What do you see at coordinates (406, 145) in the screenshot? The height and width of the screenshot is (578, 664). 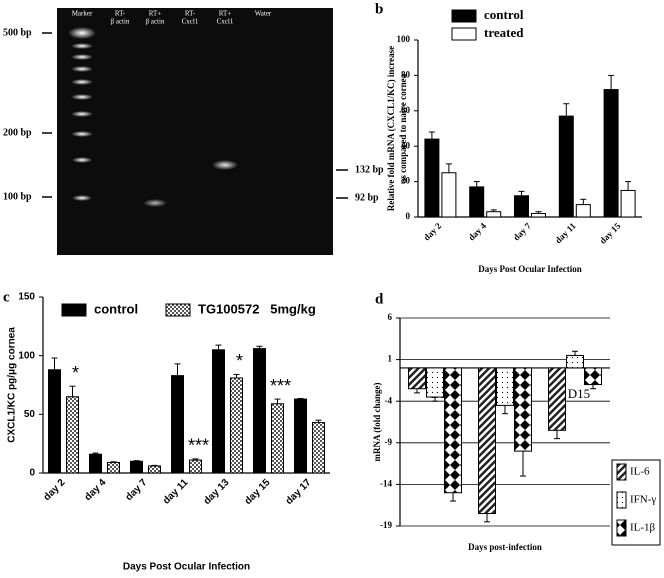 I see `y-tick-label: 40` at bounding box center [406, 145].